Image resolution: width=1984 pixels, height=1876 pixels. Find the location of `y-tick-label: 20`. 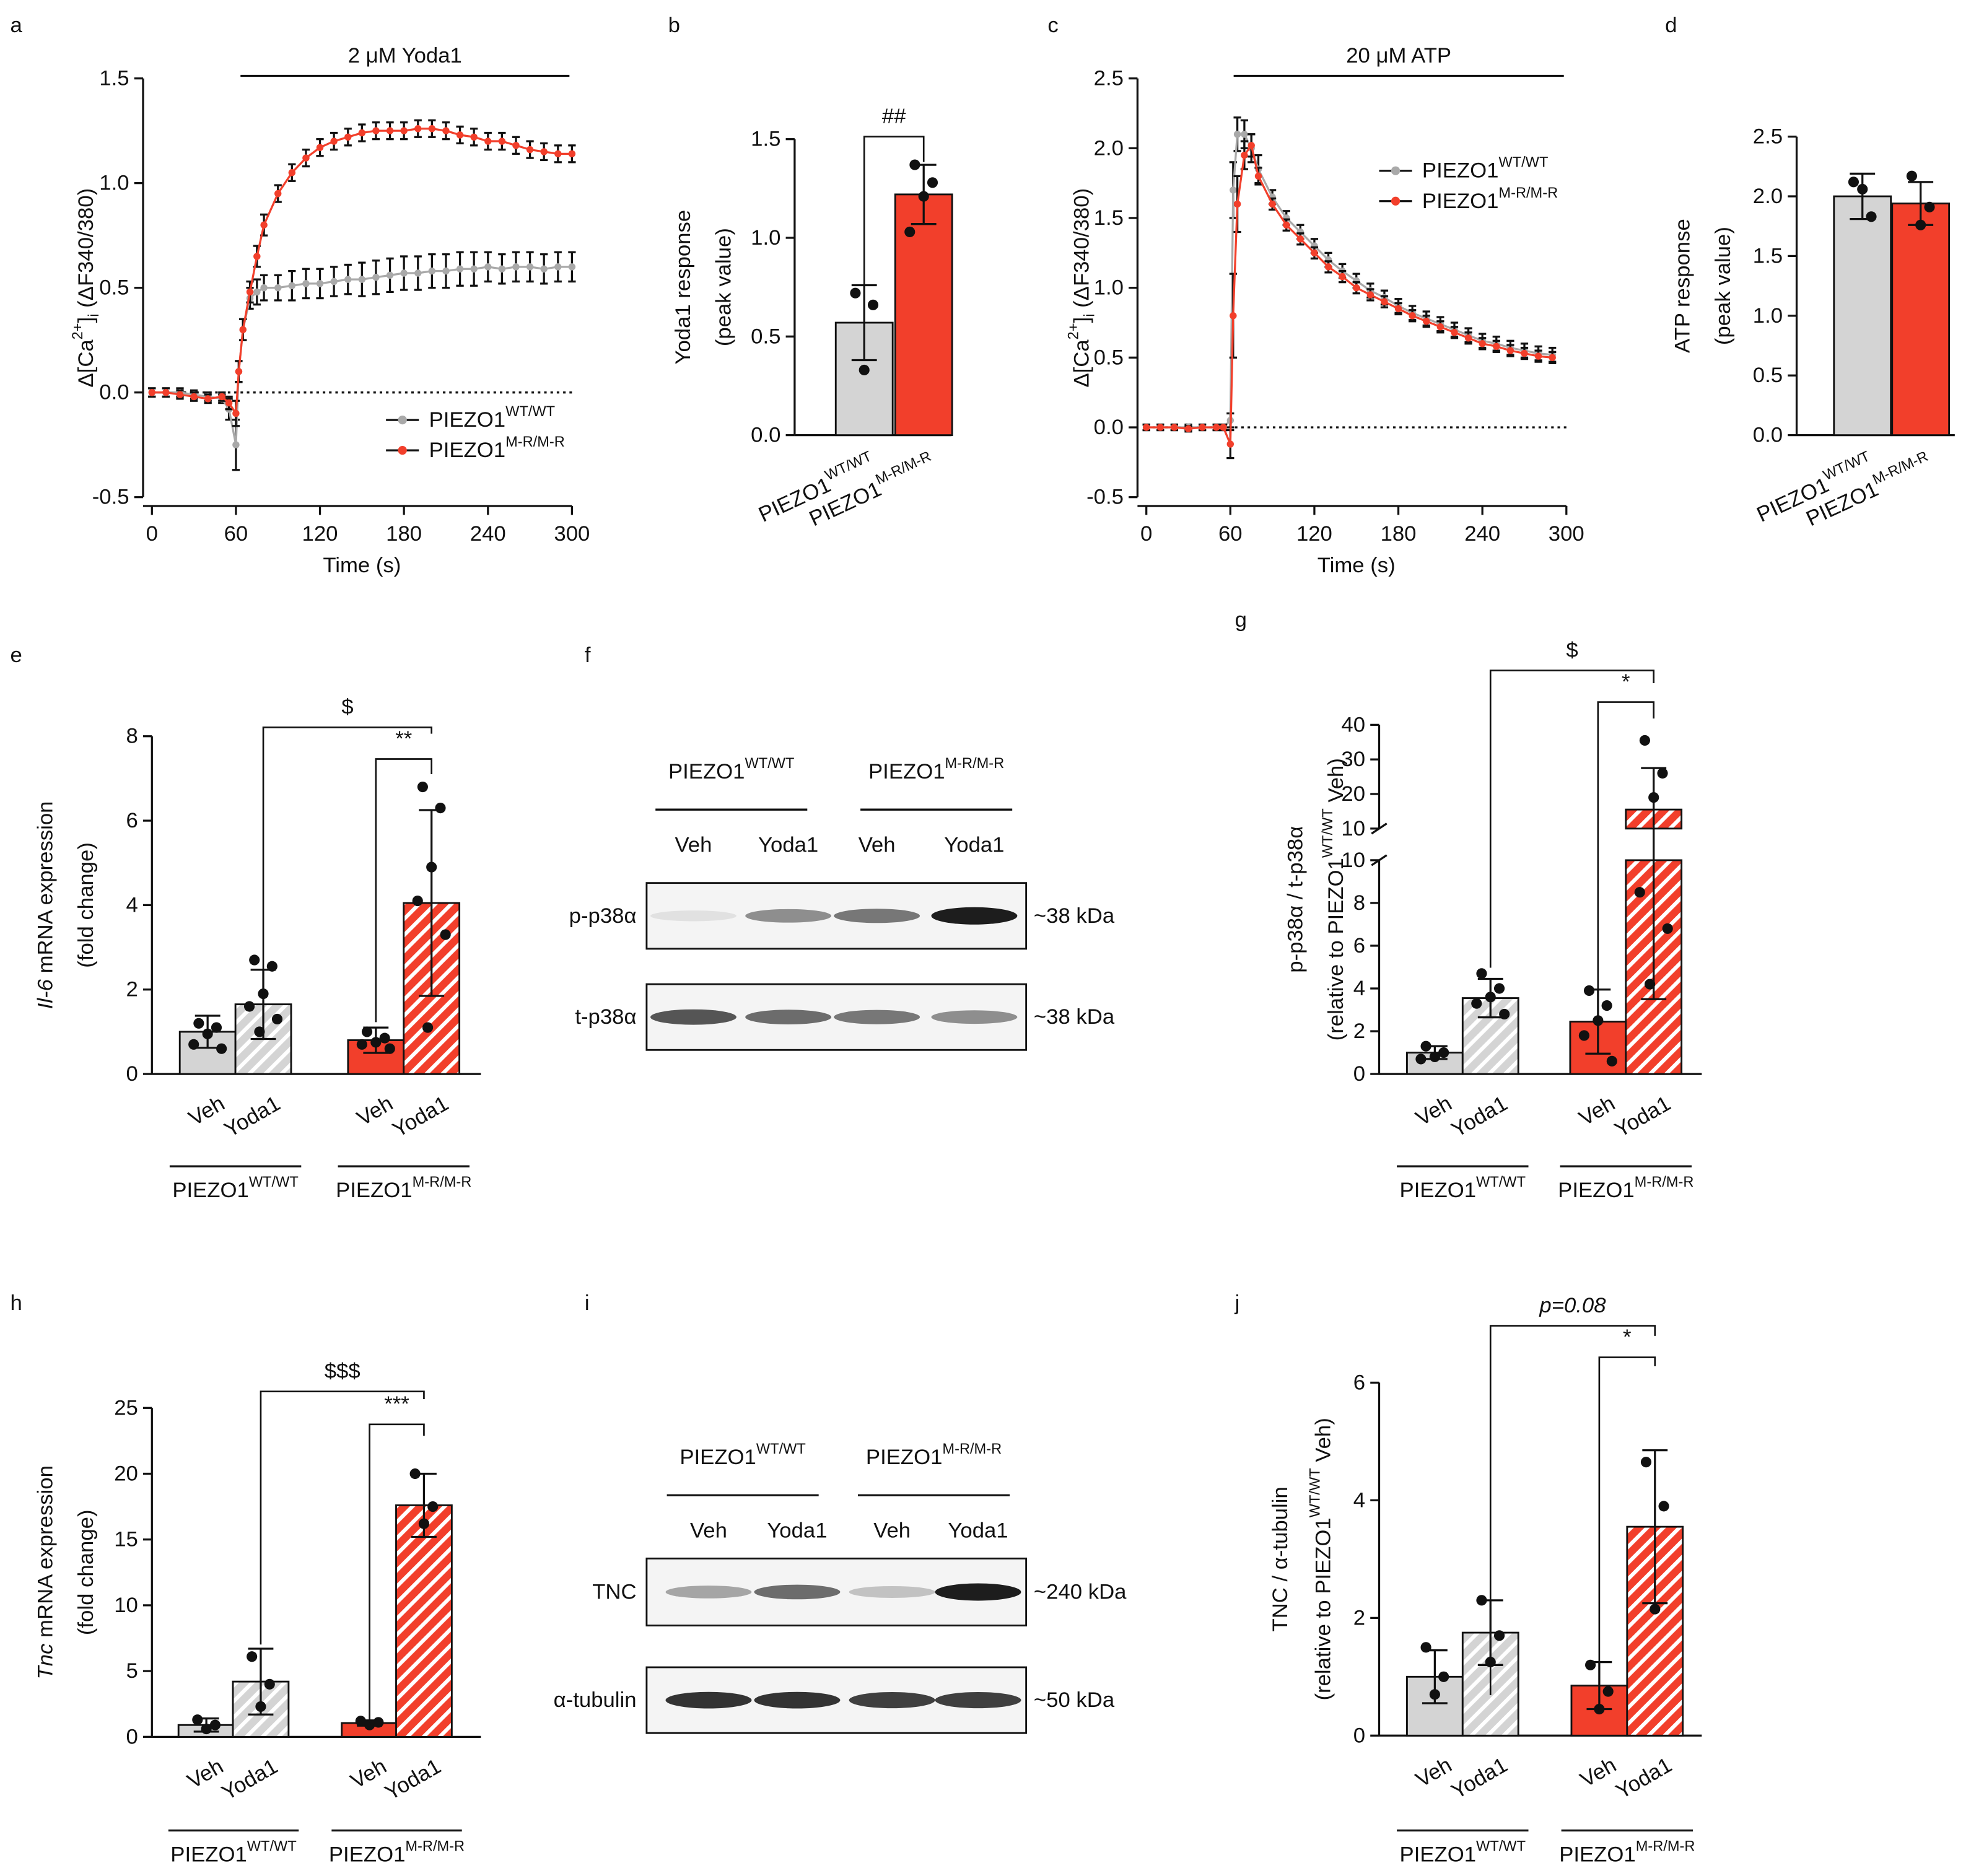

y-tick-label: 20 is located at coordinates (1353, 794).